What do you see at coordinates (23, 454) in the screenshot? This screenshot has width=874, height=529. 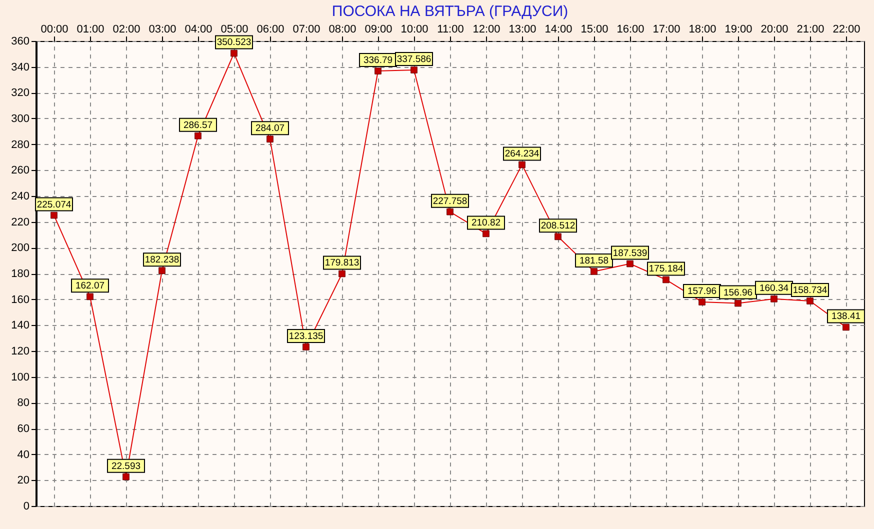 I see `y-tick-label: 40` at bounding box center [23, 454].